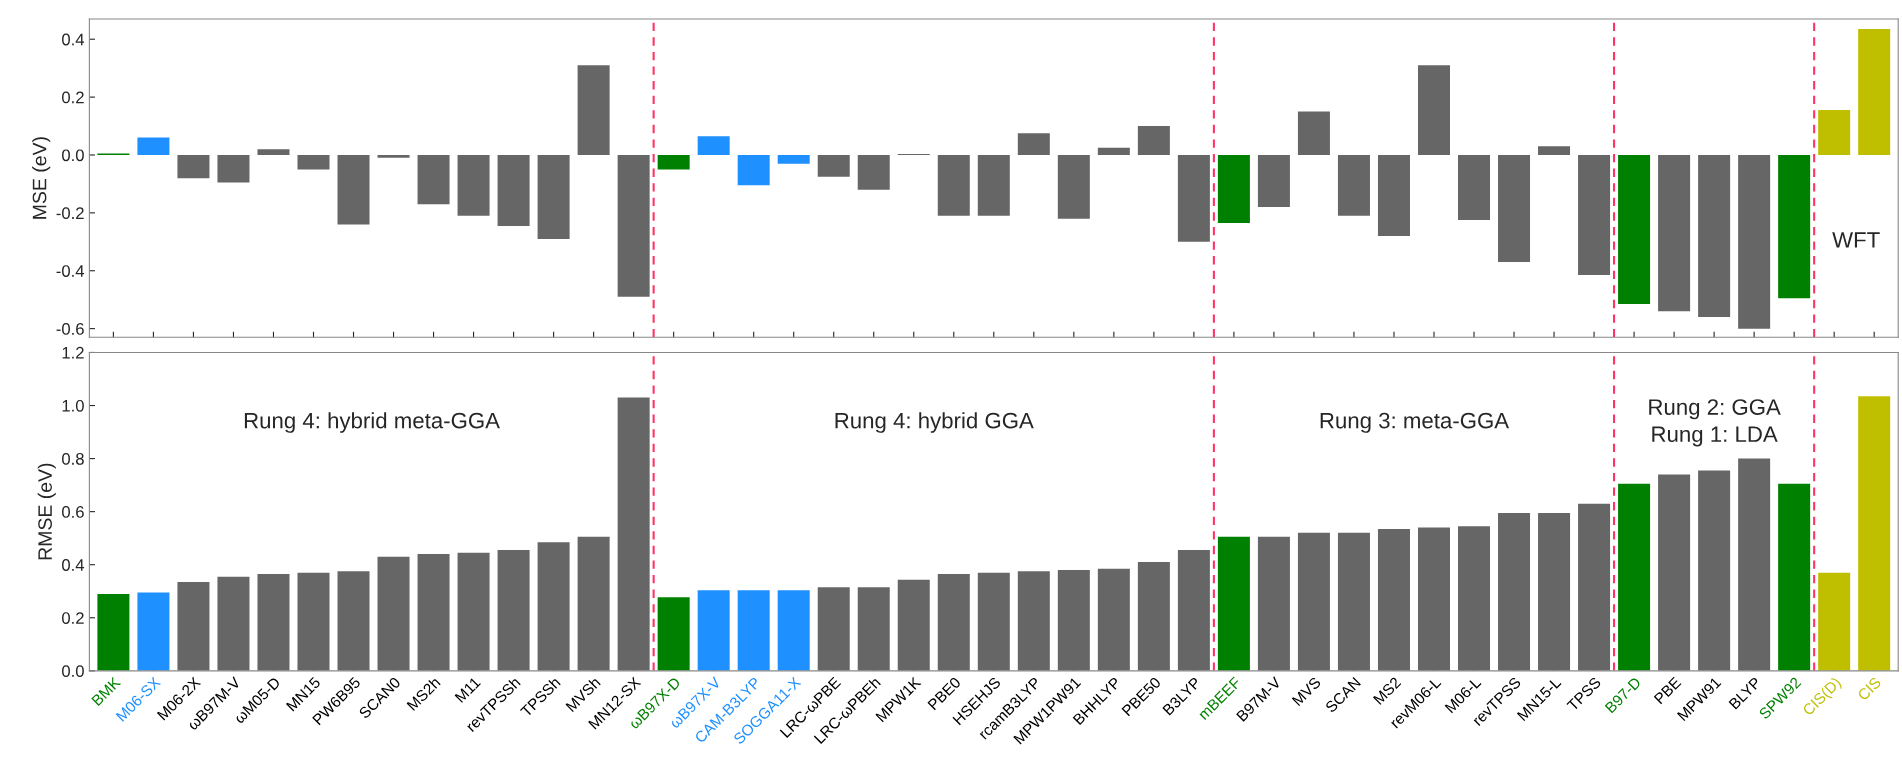 The height and width of the screenshot is (758, 1902). Describe the element at coordinates (372, 422) in the screenshot. I see `annotation: Rung 4: hybrid meta-GGA` at that location.